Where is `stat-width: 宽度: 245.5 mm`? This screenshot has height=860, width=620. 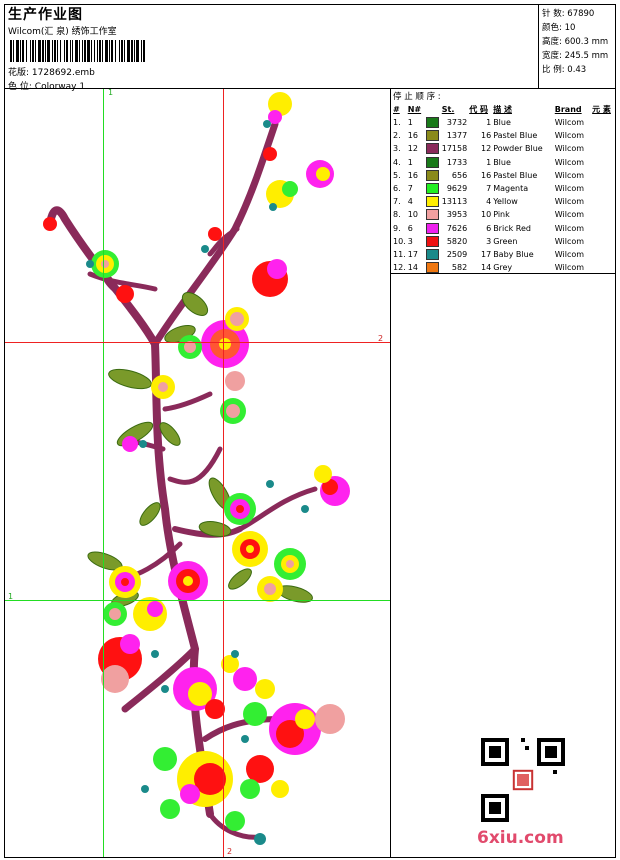 stat-width: 宽度: 245.5 mm is located at coordinates (575, 56).